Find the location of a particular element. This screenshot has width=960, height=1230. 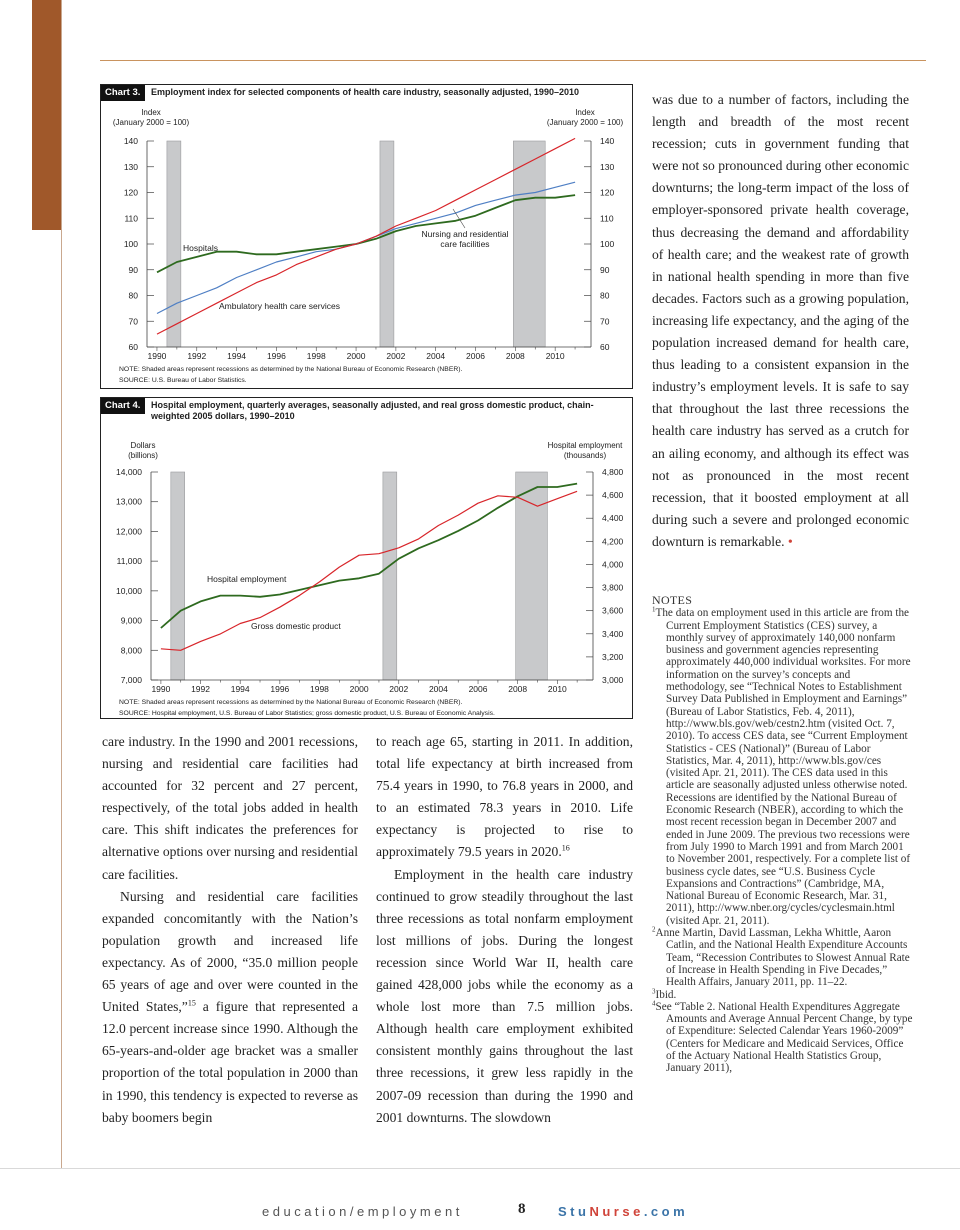

y2-tick-label: 3,800 is located at coordinates (613, 588).